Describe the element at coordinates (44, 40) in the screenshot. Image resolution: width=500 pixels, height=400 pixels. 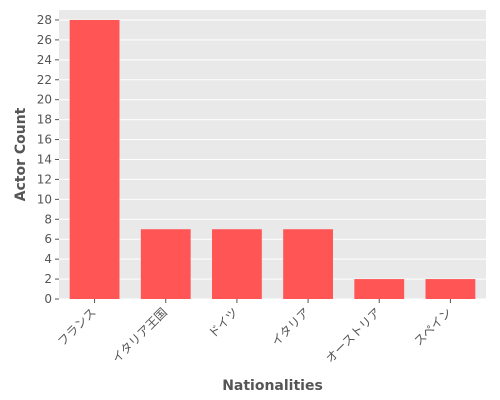
I see `y-tick-label: 26` at that location.